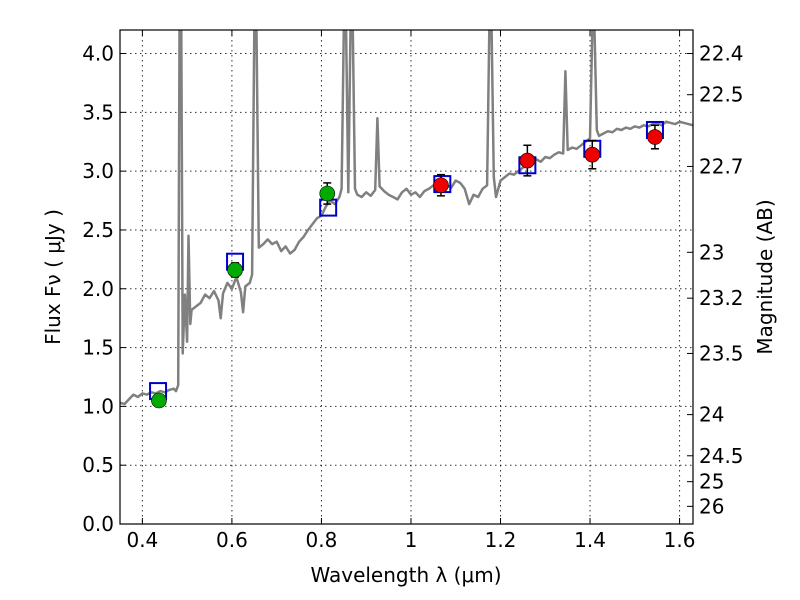 This screenshot has height=600, width=800. What do you see at coordinates (721, 166) in the screenshot?
I see `right-tick-label: 22.7` at bounding box center [721, 166].